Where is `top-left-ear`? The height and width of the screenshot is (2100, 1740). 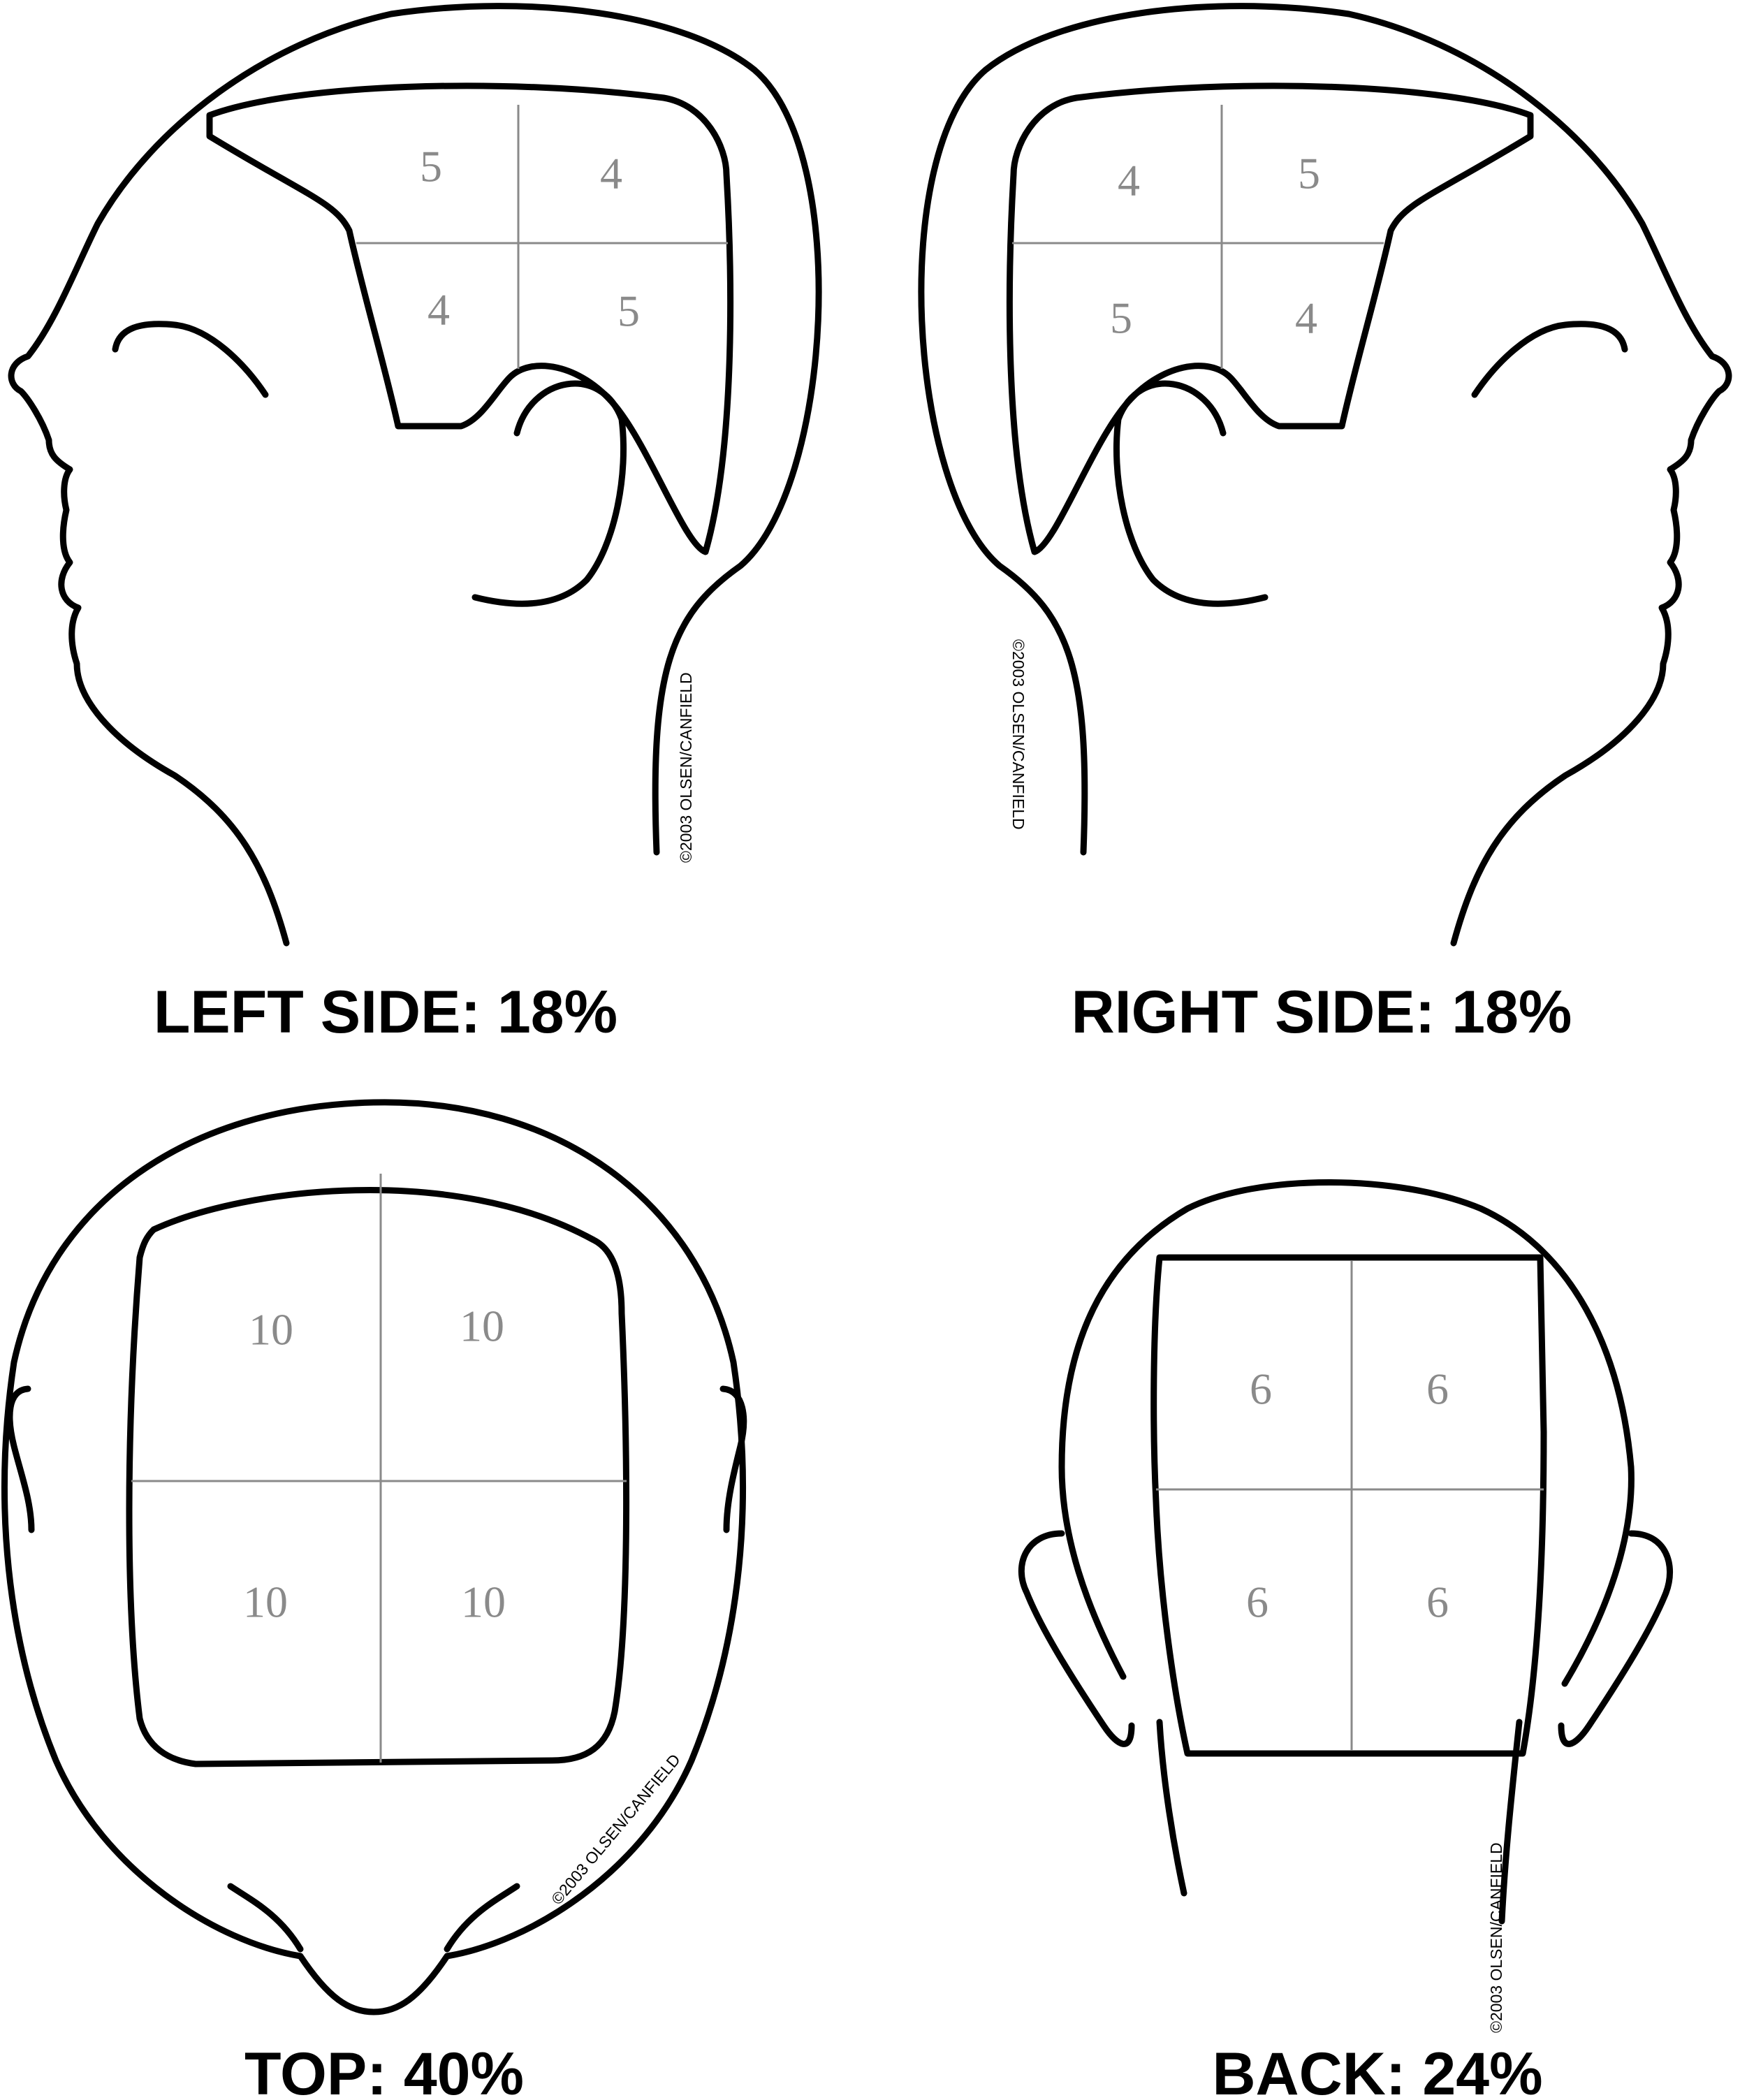 top-left-ear is located at coordinates (21, 1459).